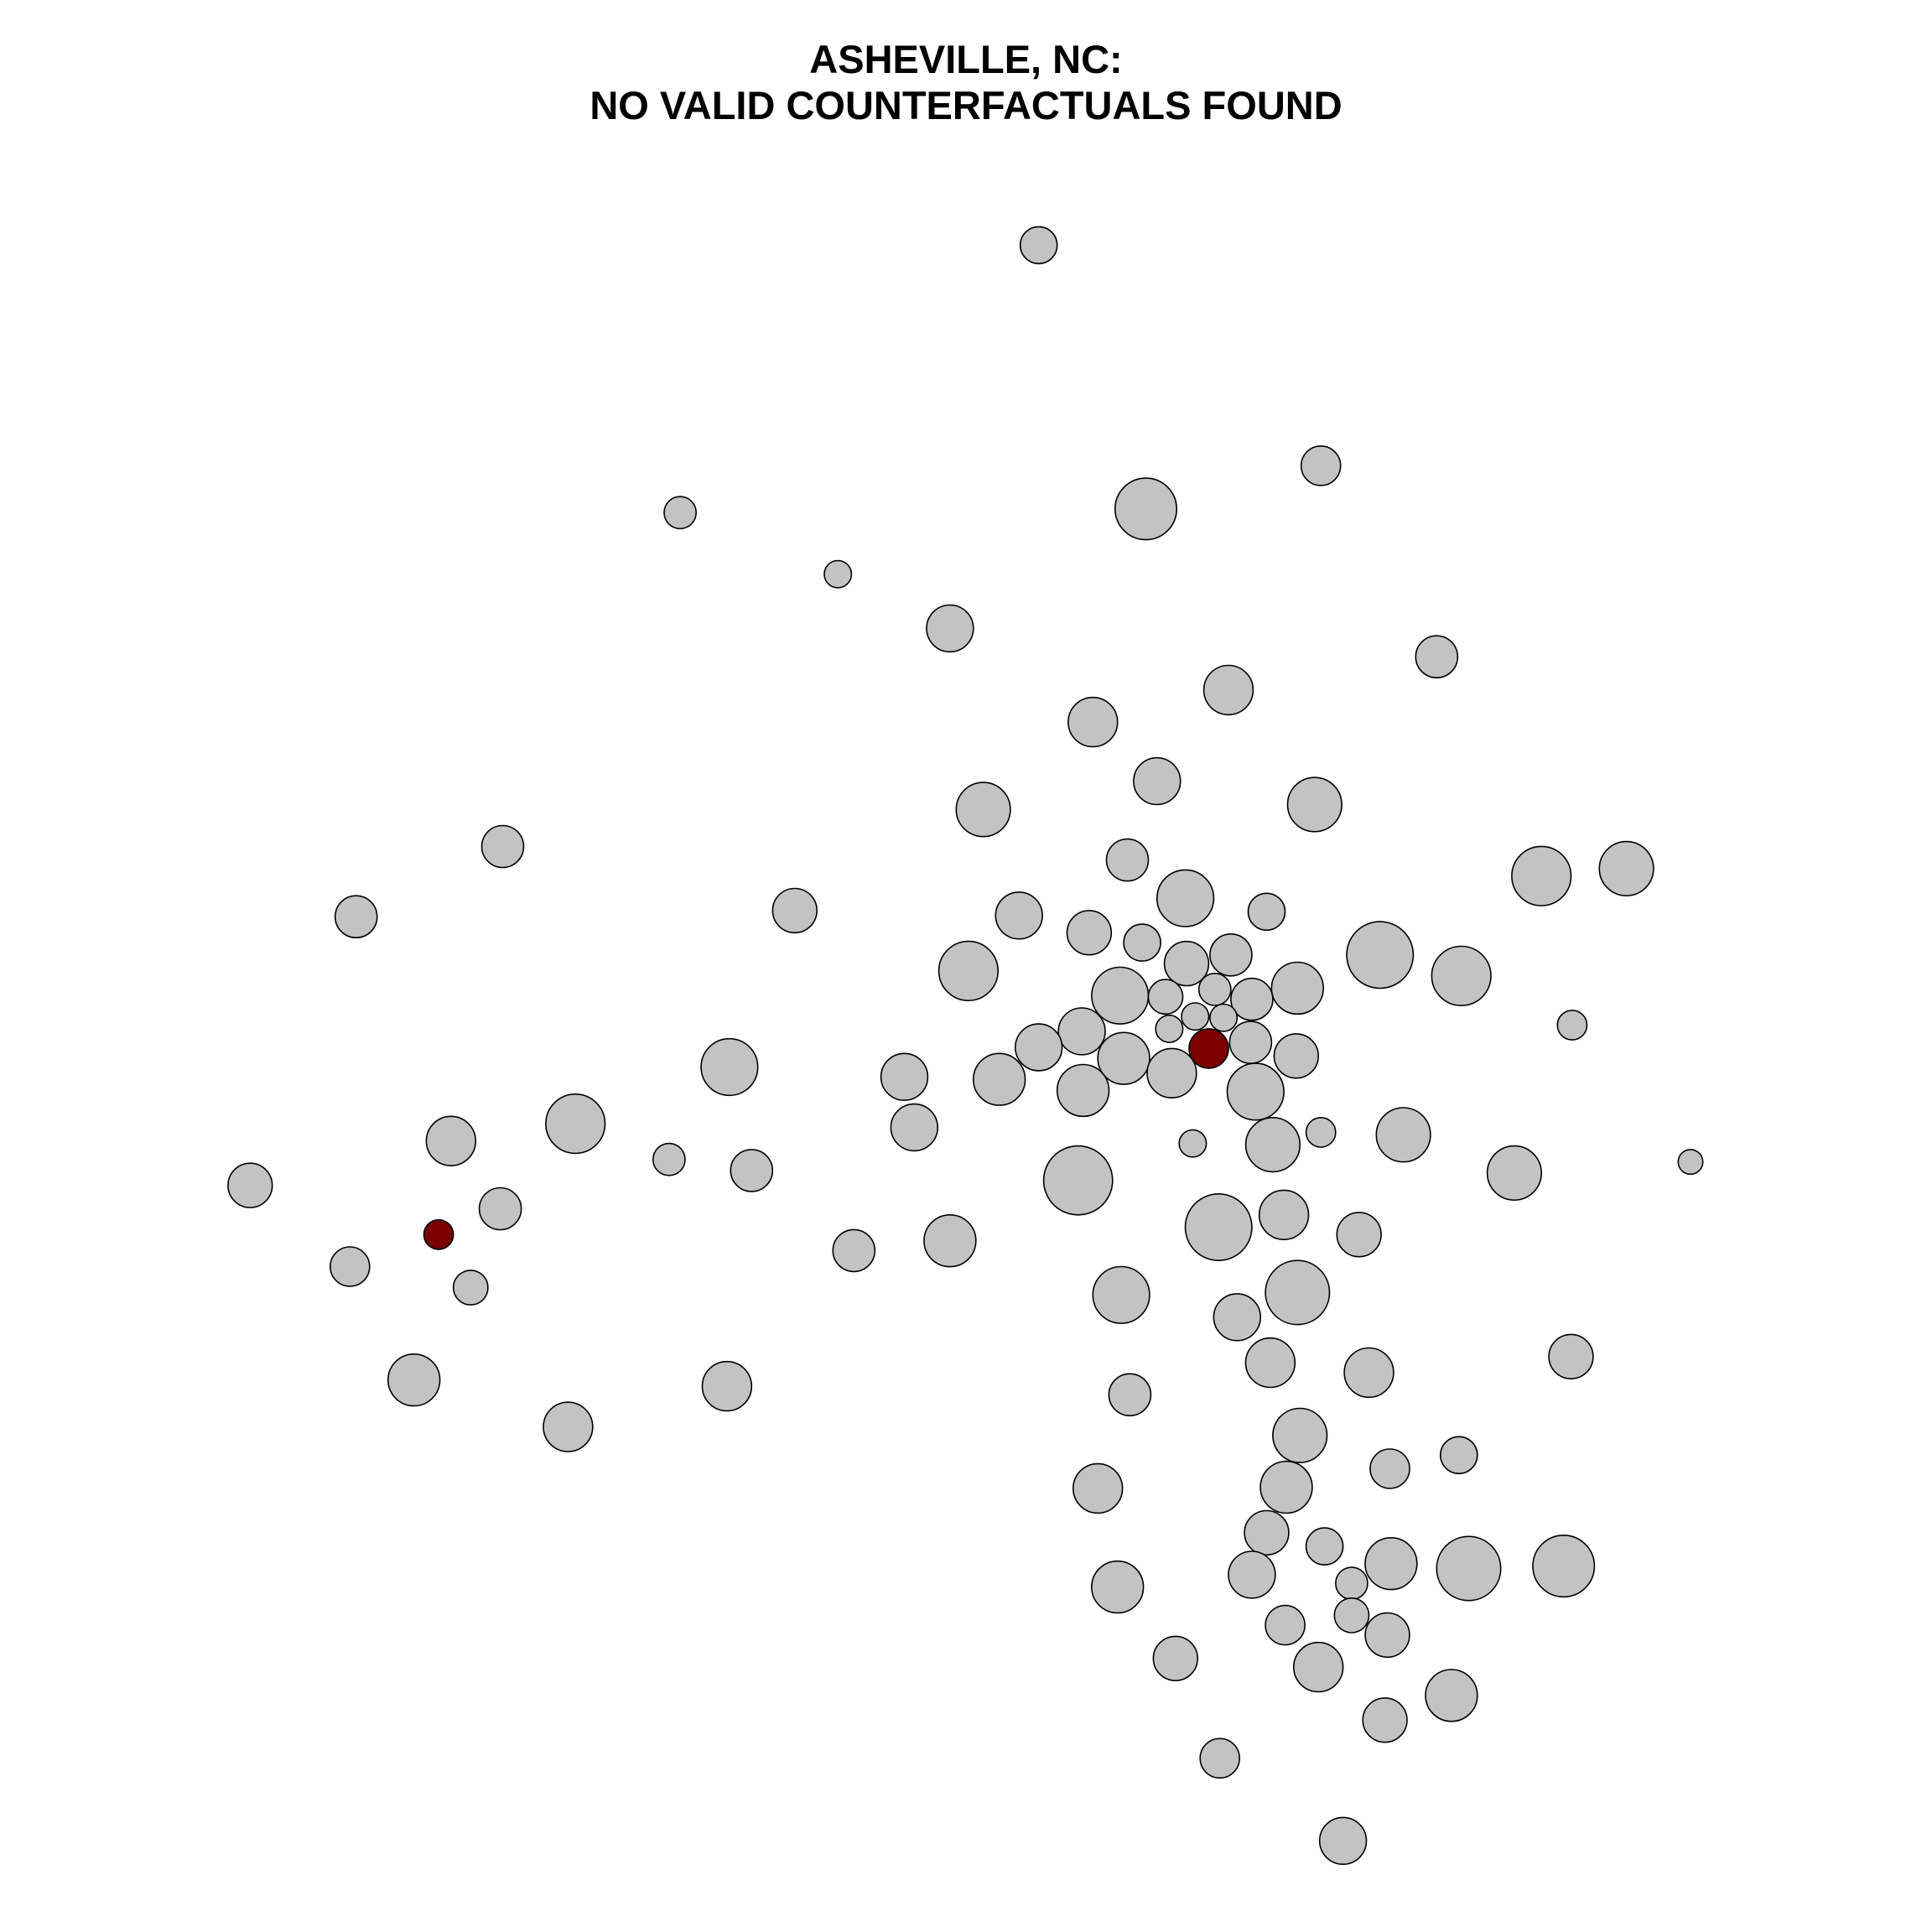 This screenshot has width=1932, height=1932. Describe the element at coordinates (965, 59) in the screenshot. I see `chart-title-line-1: ASHEVILLE, NC:` at that location.